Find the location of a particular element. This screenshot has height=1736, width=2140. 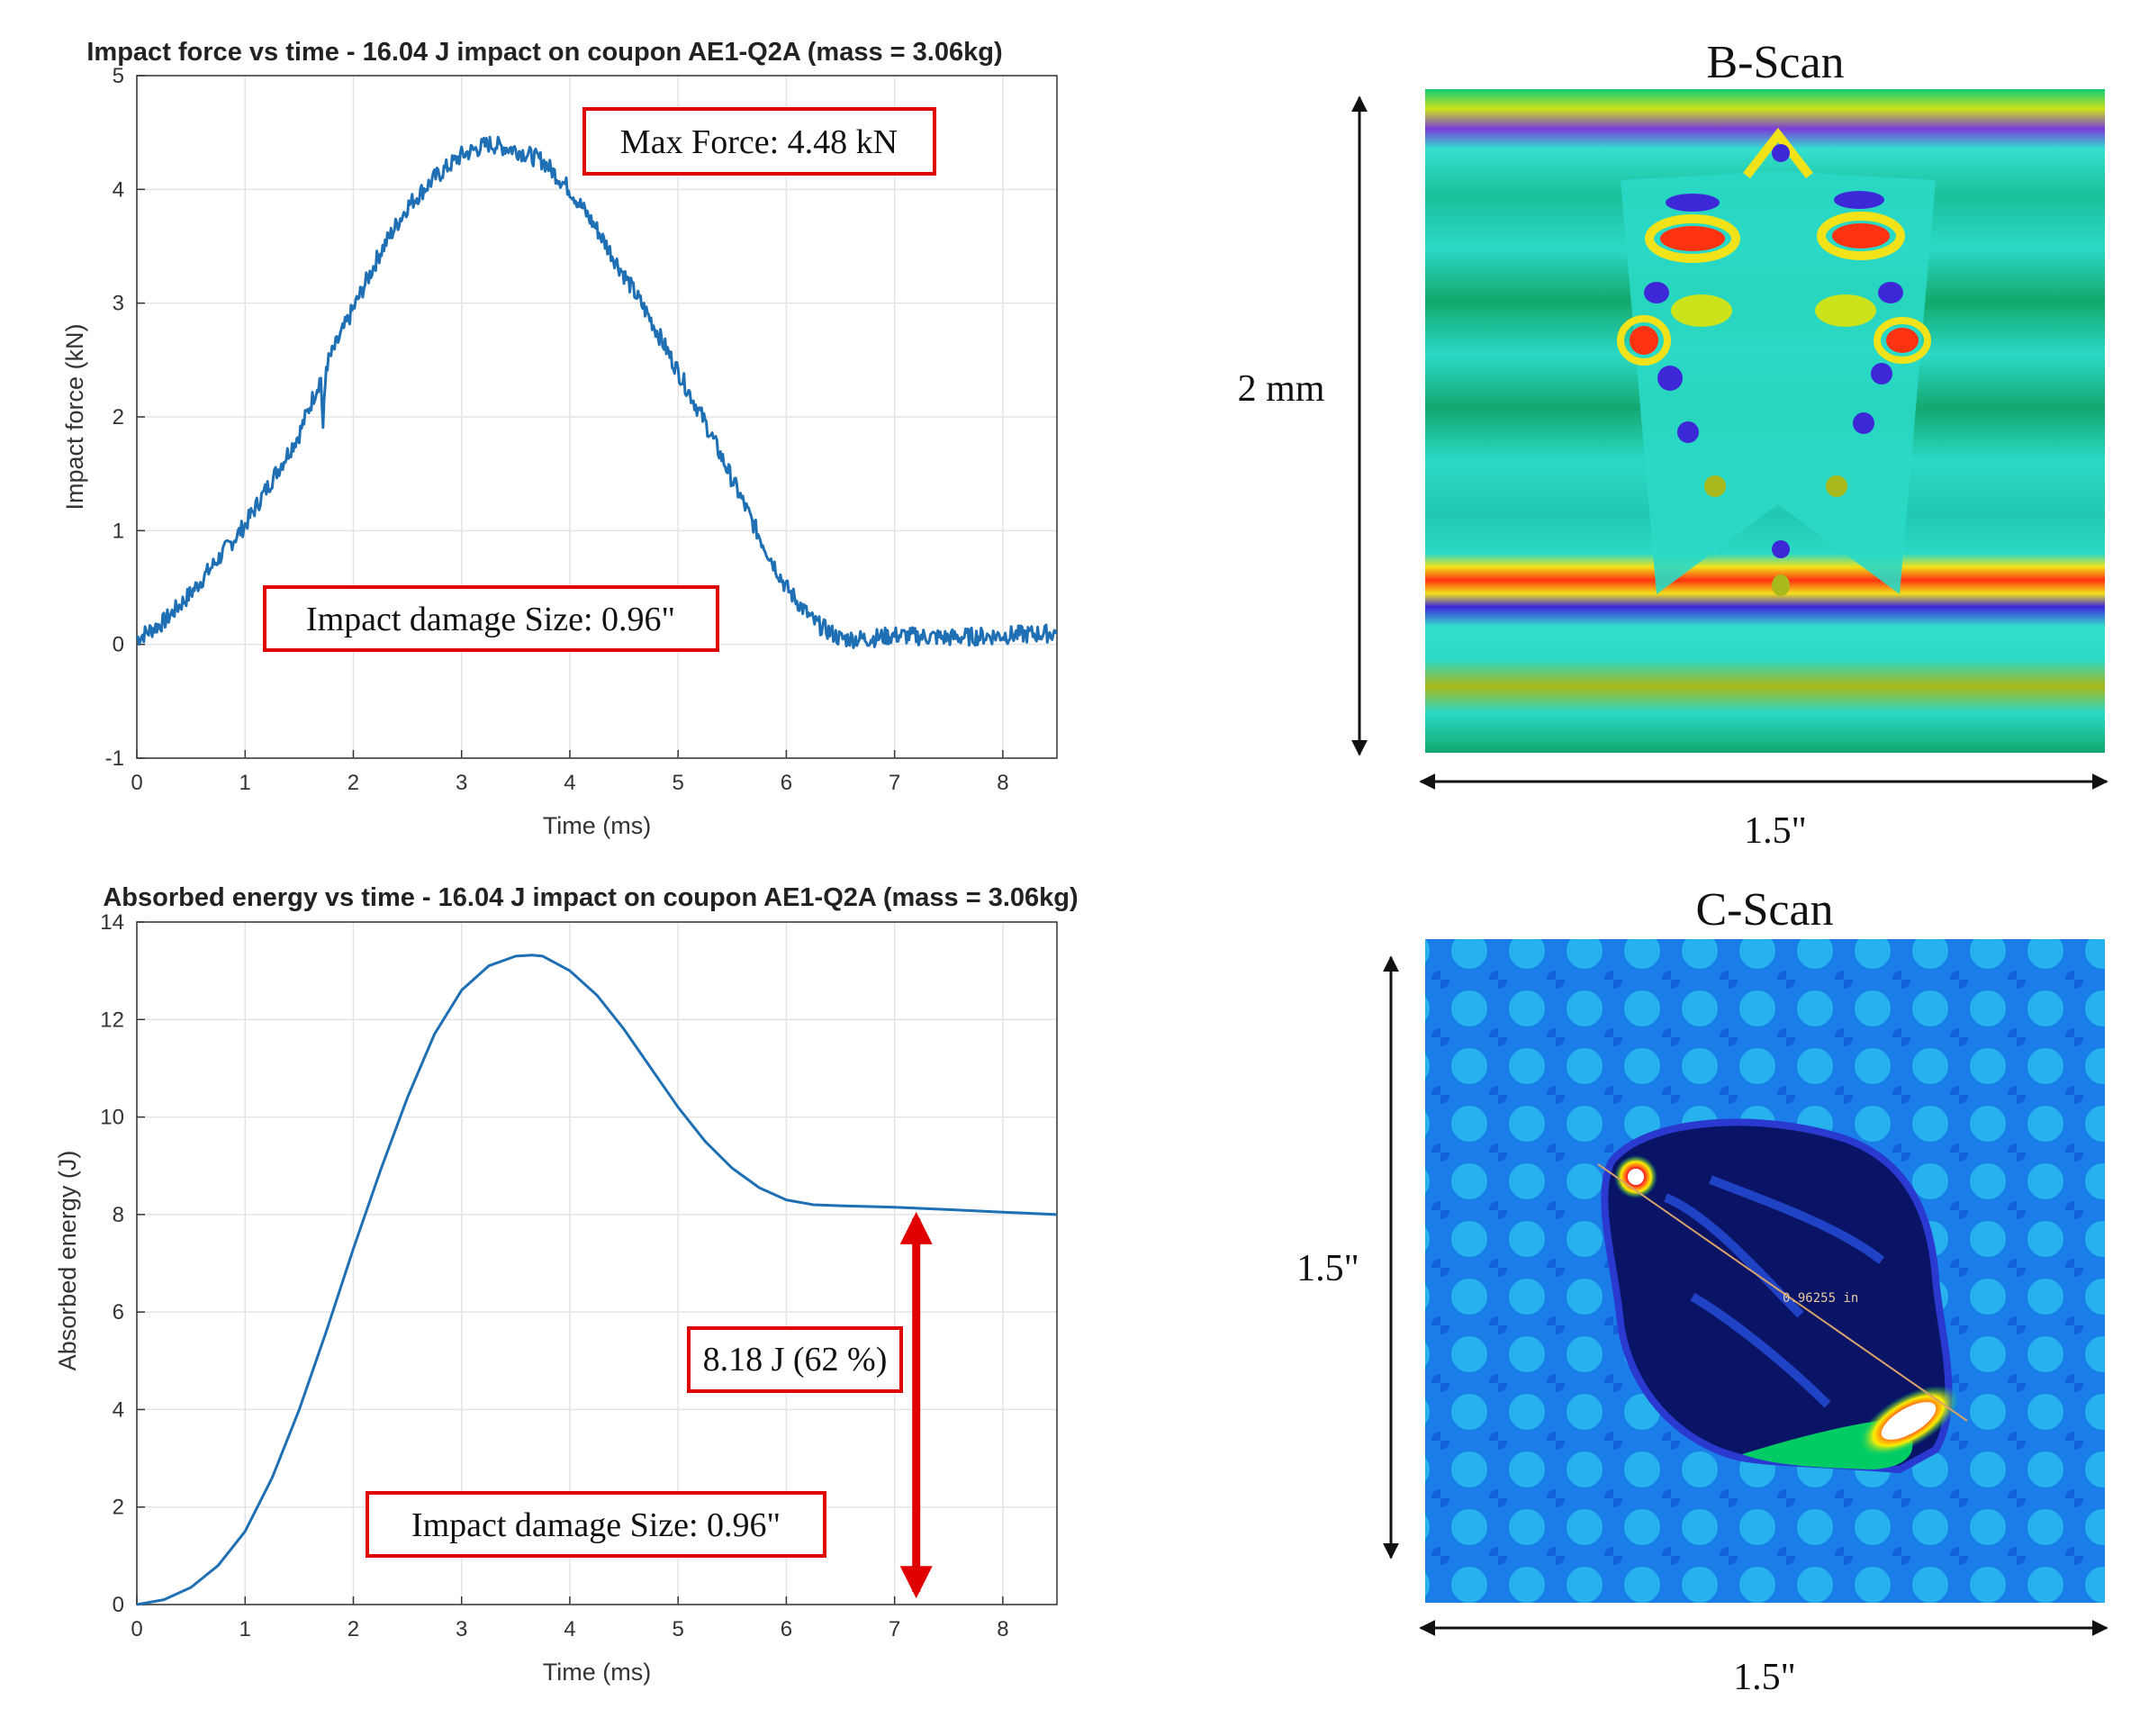

y-tick-label: -1 is located at coordinates (115, 758).